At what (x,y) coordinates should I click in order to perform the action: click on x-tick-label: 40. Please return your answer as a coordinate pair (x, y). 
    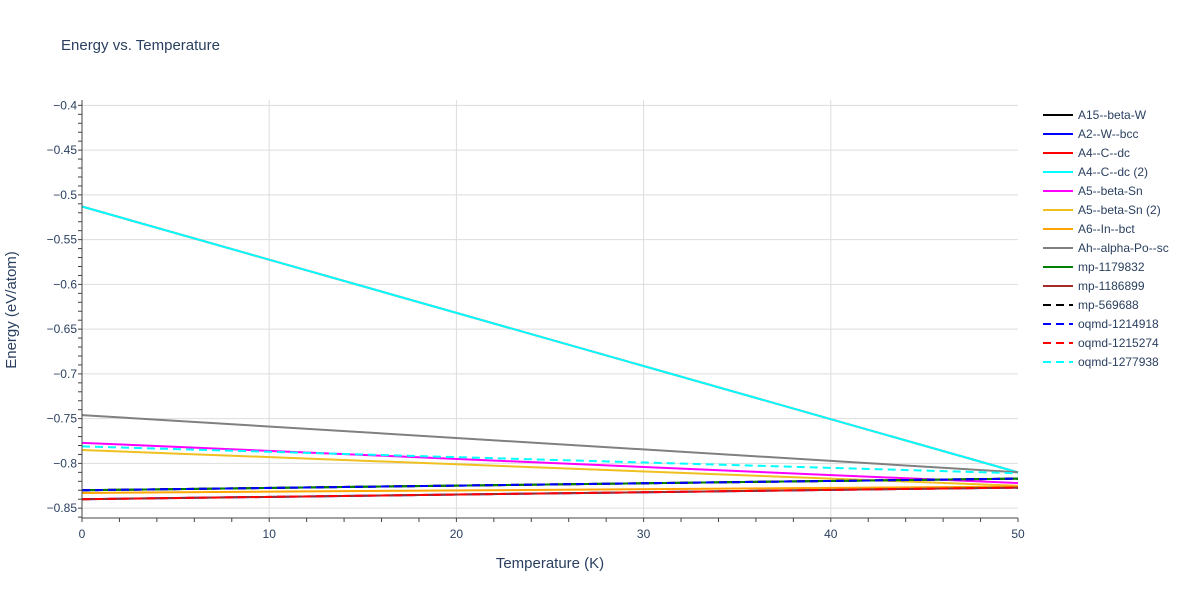
    Looking at the image, I should click on (831, 534).